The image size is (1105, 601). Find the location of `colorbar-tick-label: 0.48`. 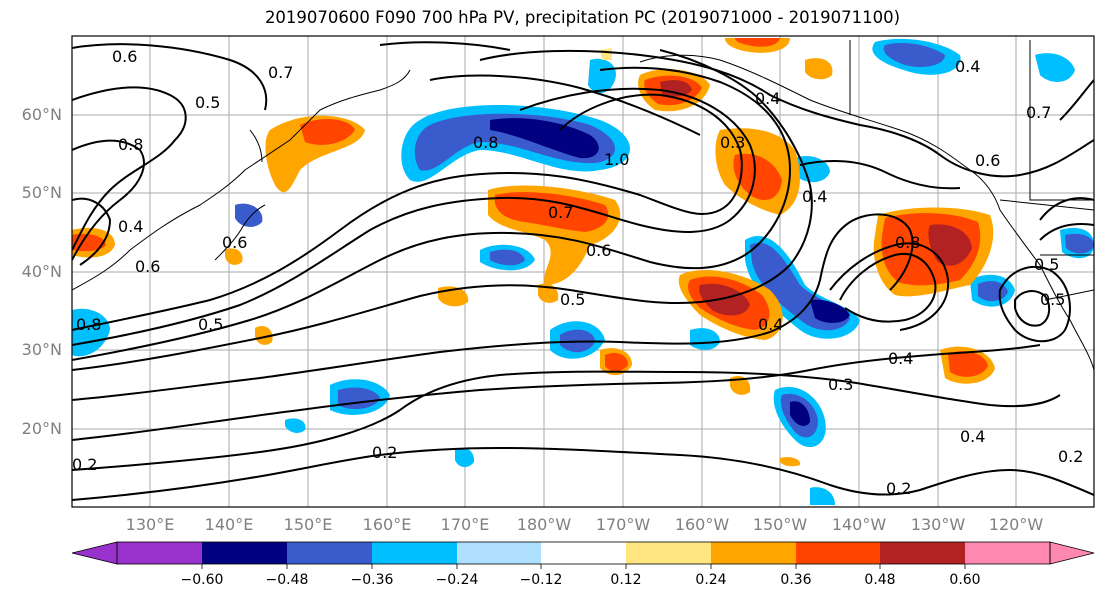

colorbar-tick-label: 0.48 is located at coordinates (880, 580).